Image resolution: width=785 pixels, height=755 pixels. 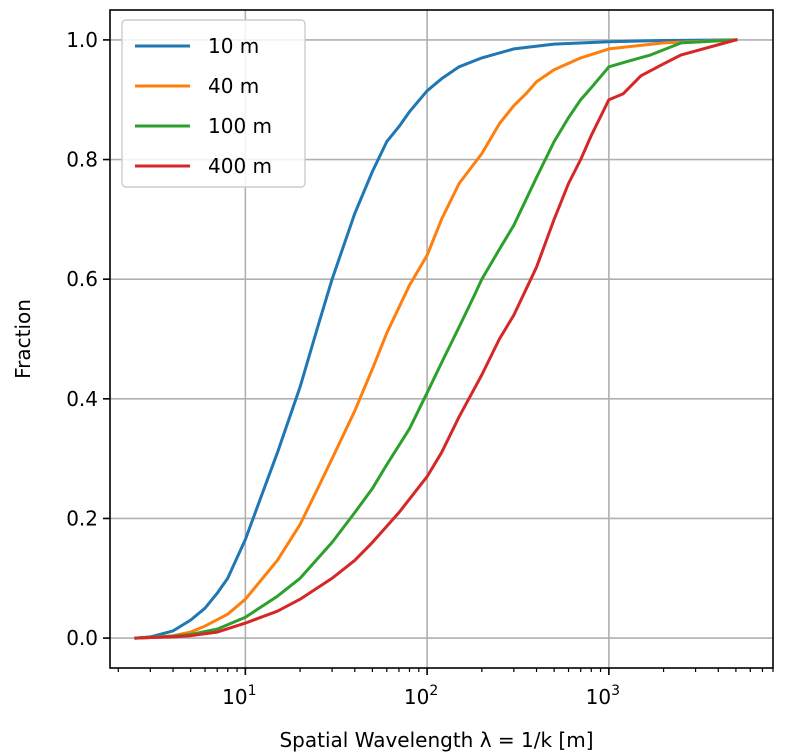 I want to click on x-tick-label: 10², so click(x=421, y=696).